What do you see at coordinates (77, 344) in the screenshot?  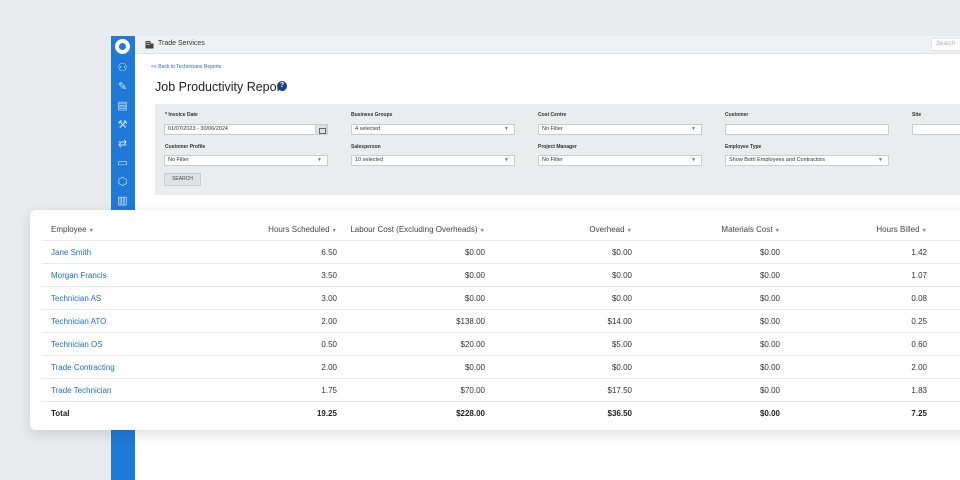 I see `cell-employee: Technician OS` at bounding box center [77, 344].